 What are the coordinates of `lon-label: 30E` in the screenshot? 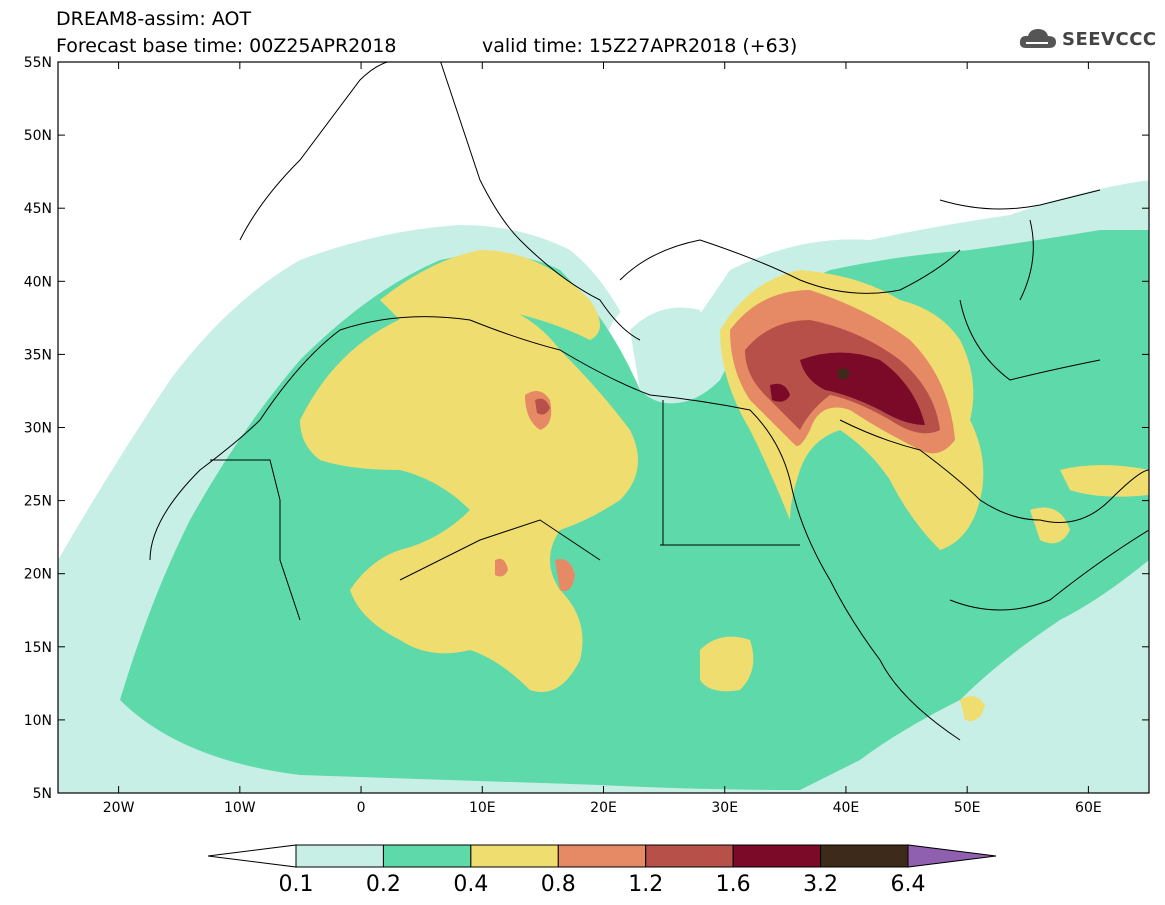 It's located at (724, 808).